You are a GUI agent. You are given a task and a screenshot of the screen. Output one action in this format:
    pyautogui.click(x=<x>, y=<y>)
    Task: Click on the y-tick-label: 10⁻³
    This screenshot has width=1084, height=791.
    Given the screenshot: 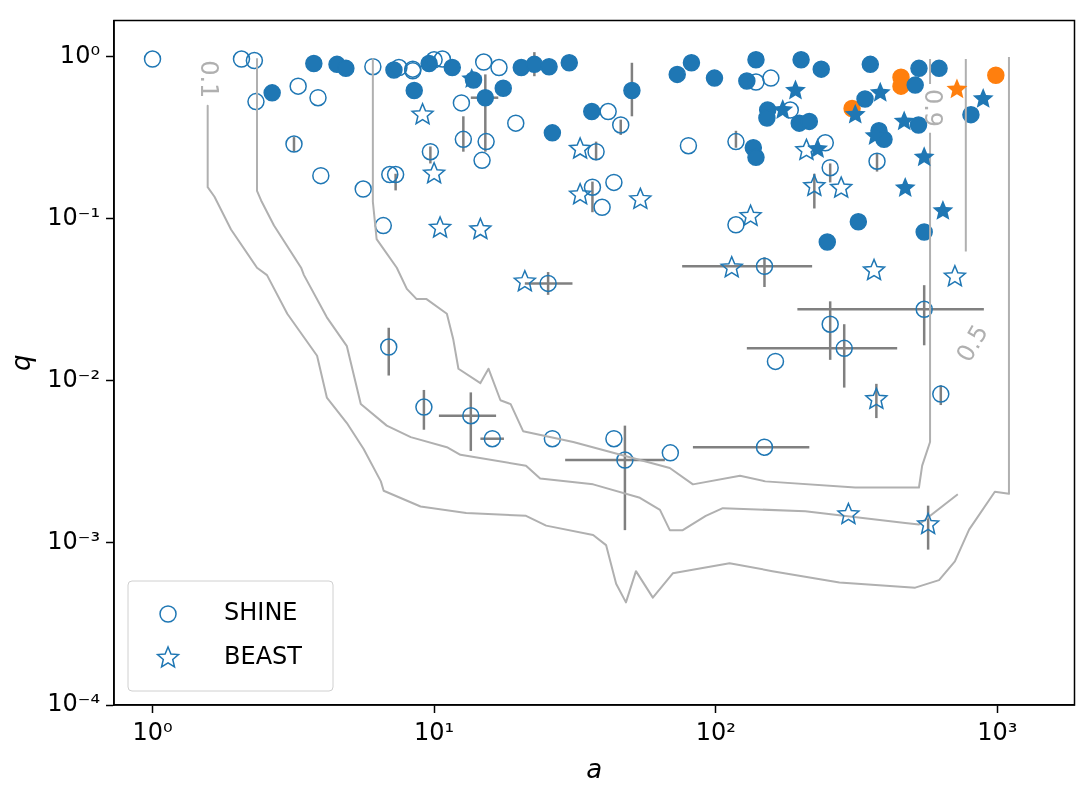 What is the action you would take?
    pyautogui.click(x=74, y=541)
    